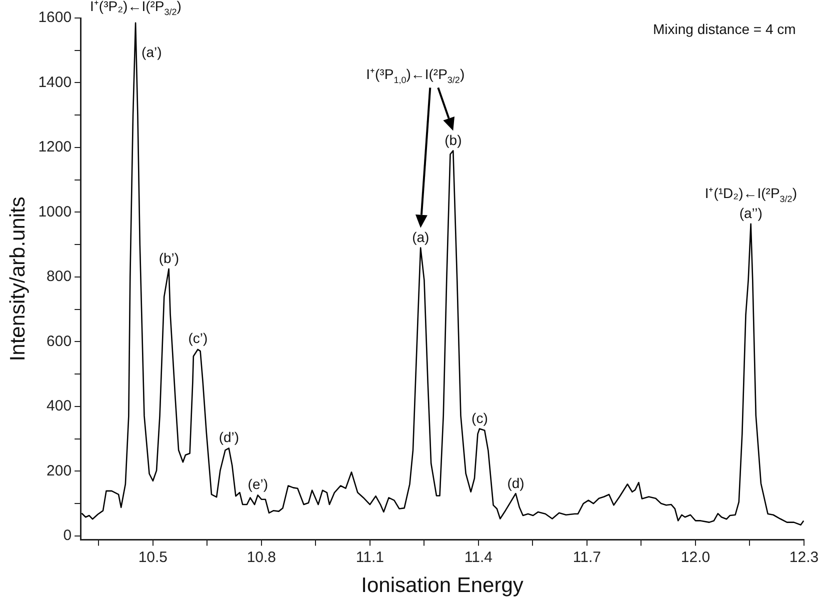 This screenshot has height=611, width=824. What do you see at coordinates (478, 557) in the screenshot?
I see `x-tick-label: 11.4` at bounding box center [478, 557].